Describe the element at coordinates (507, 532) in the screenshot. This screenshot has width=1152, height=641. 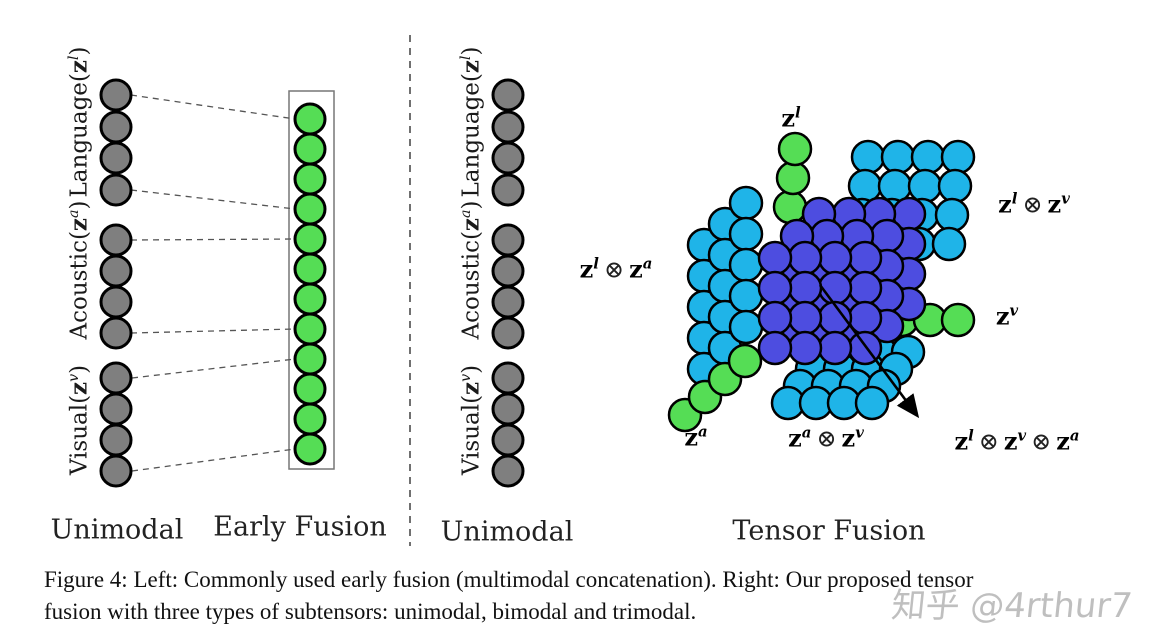
I see `label-unimodal-right: Unimodal` at that location.